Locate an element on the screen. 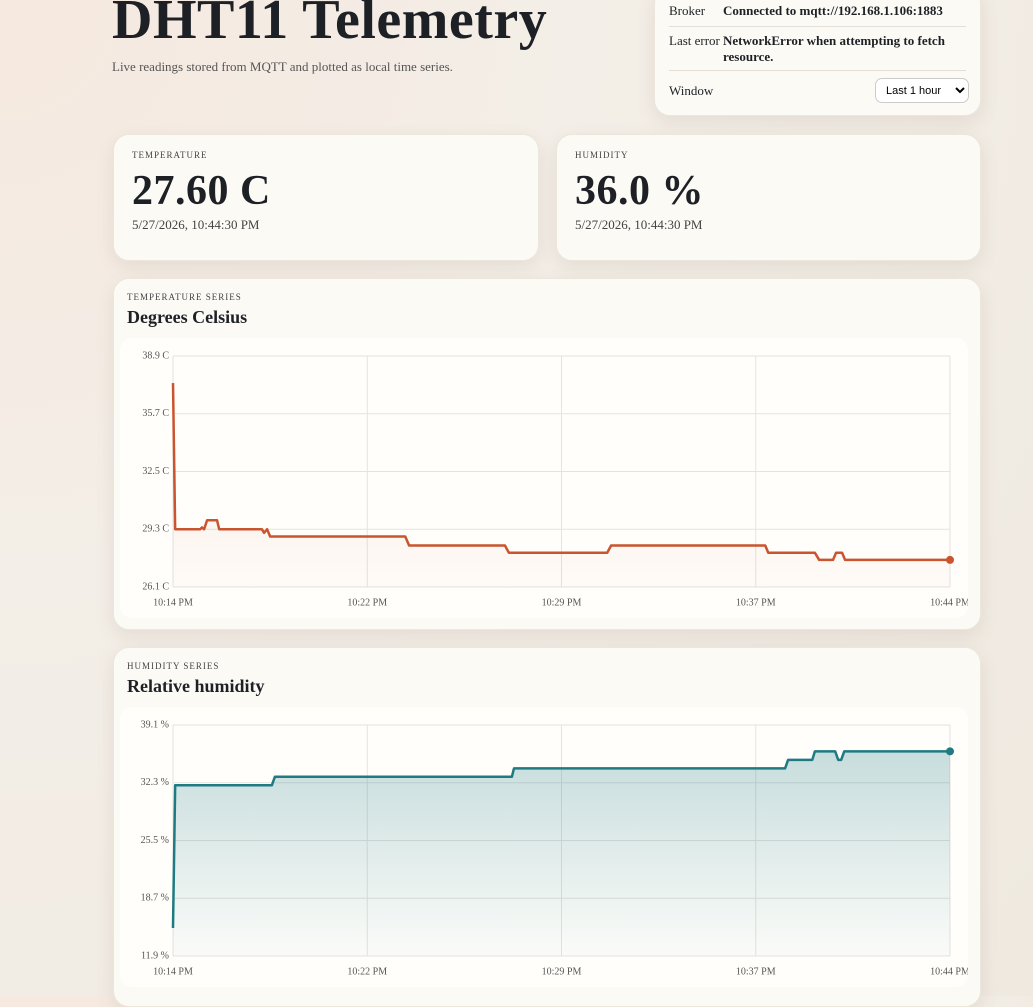 This screenshot has height=1007, width=1033. card-value: 27.60 C is located at coordinates (201, 191).